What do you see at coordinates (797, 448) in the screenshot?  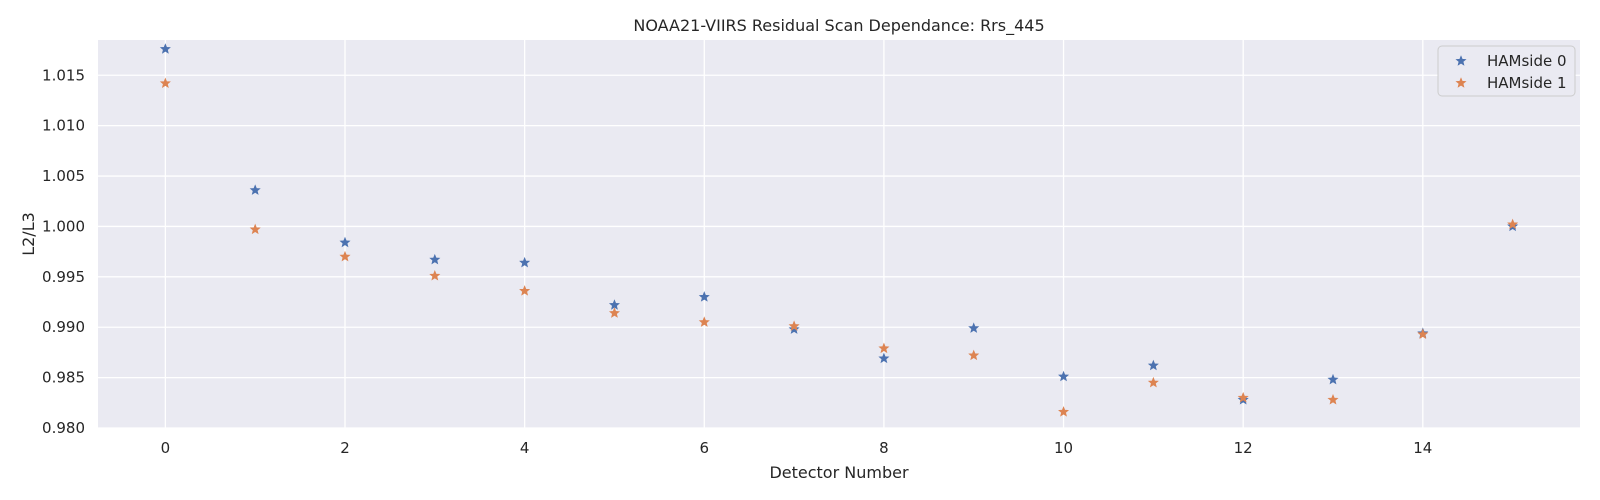 I see `x-axis-ticks: 0 2 4 6 8 10 12 14` at bounding box center [797, 448].